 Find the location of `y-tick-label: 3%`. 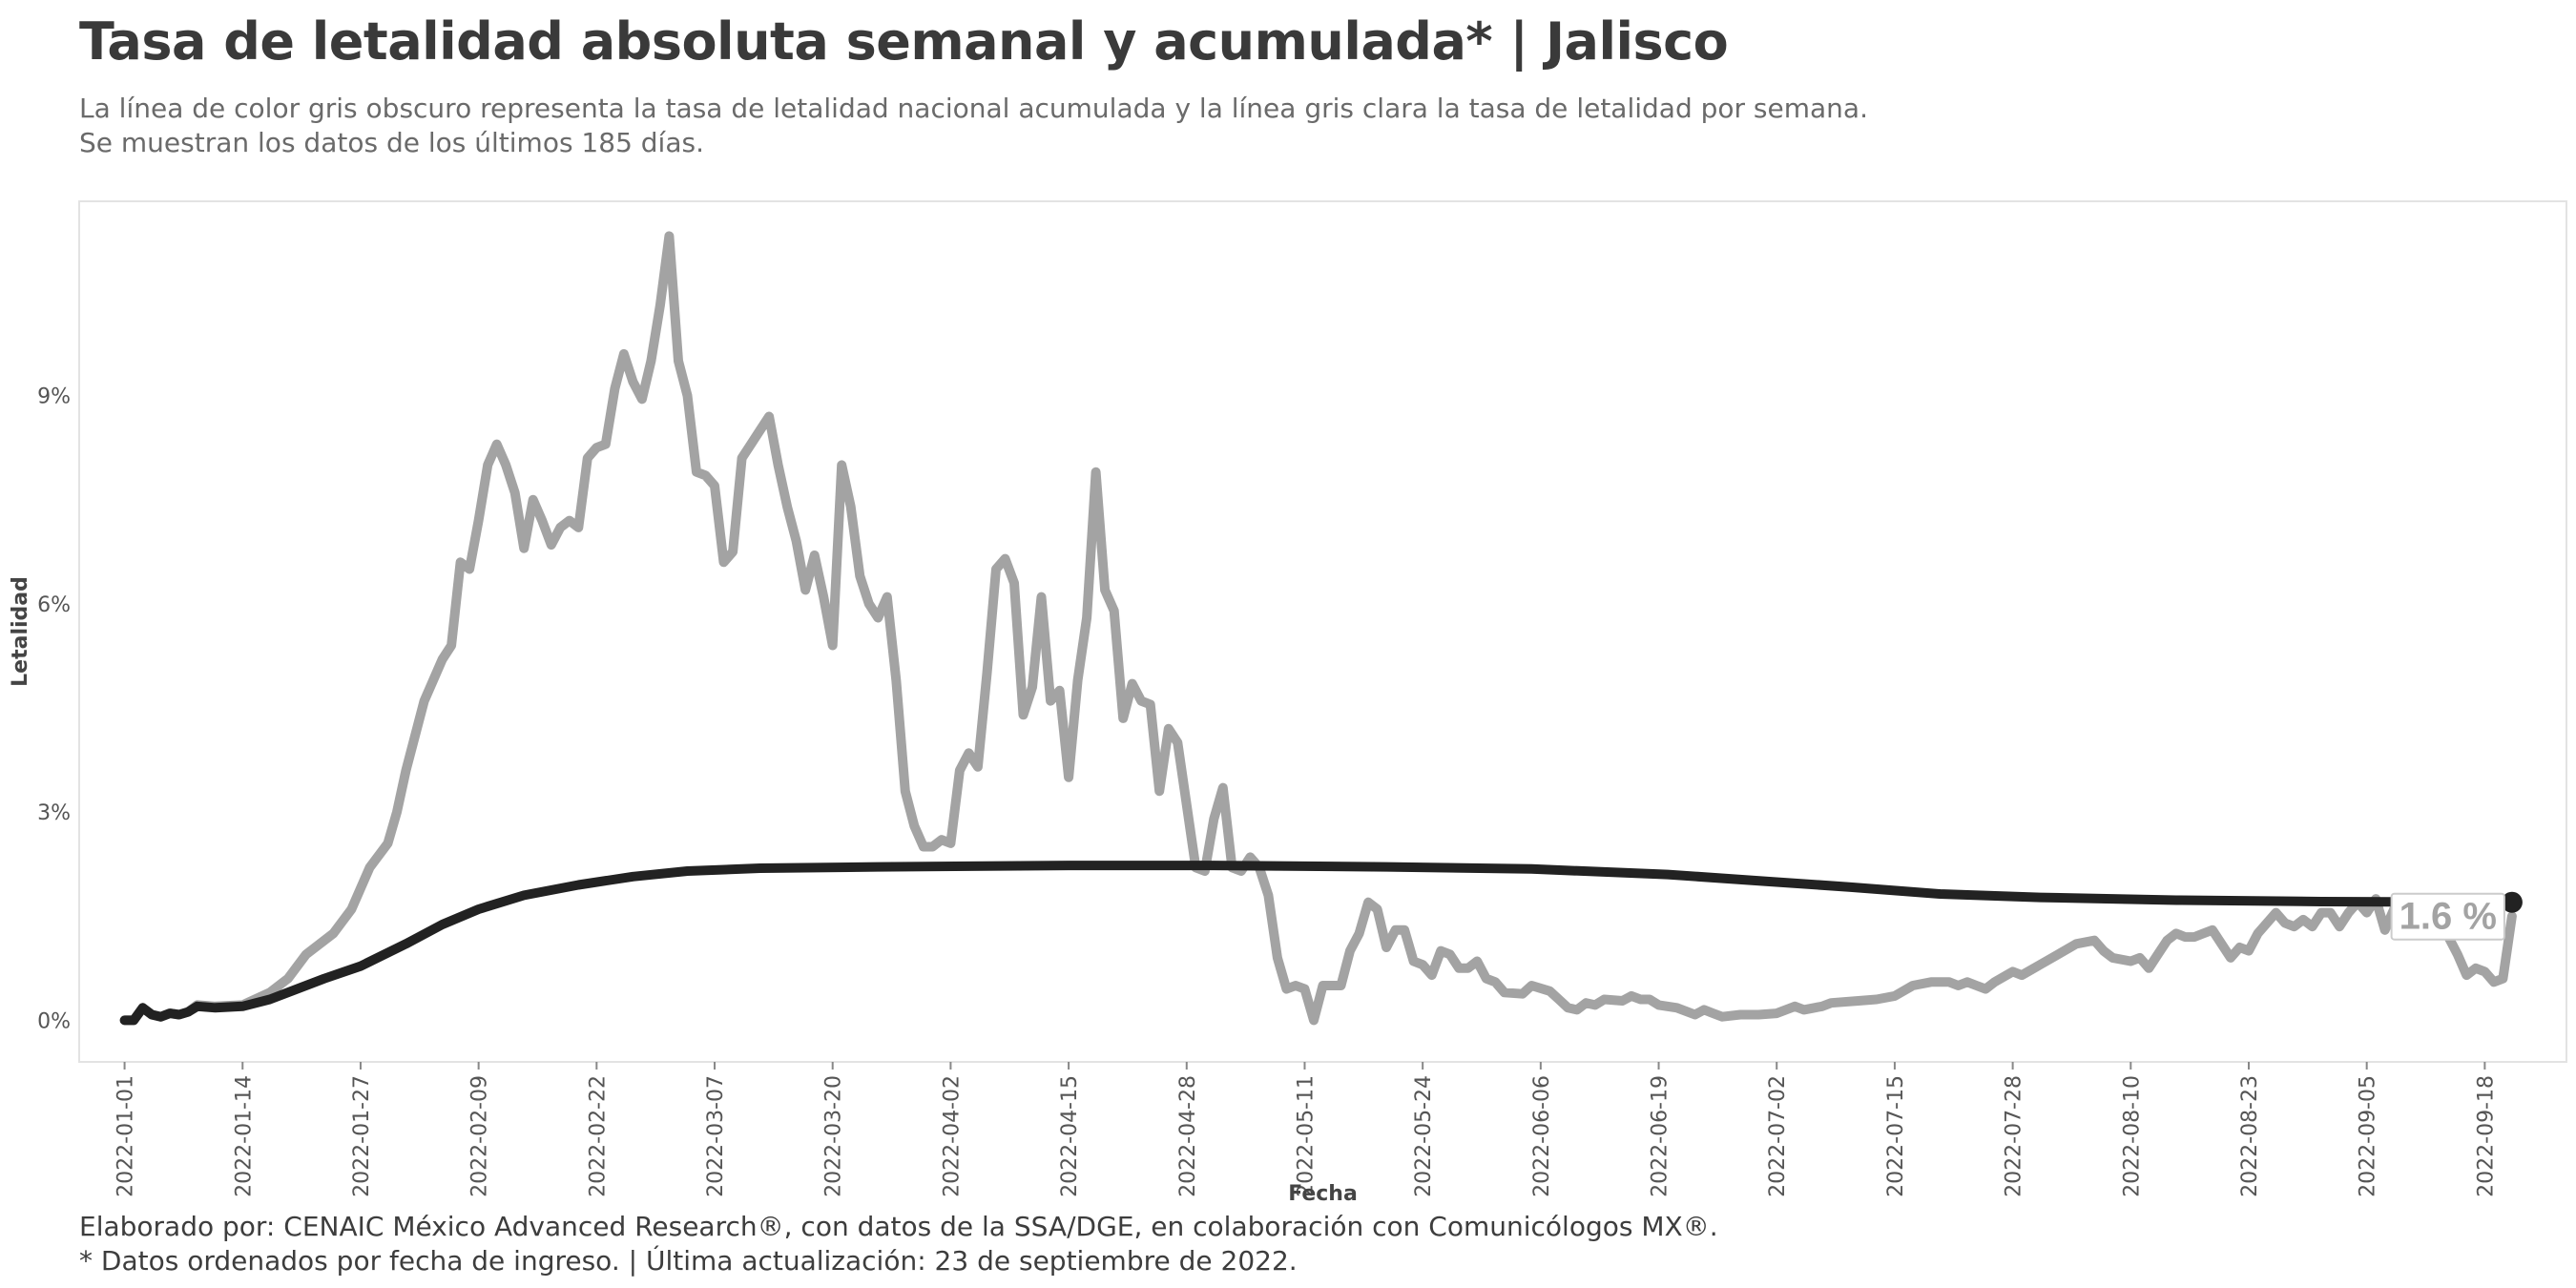

y-tick-label: 3% is located at coordinates (54, 813).